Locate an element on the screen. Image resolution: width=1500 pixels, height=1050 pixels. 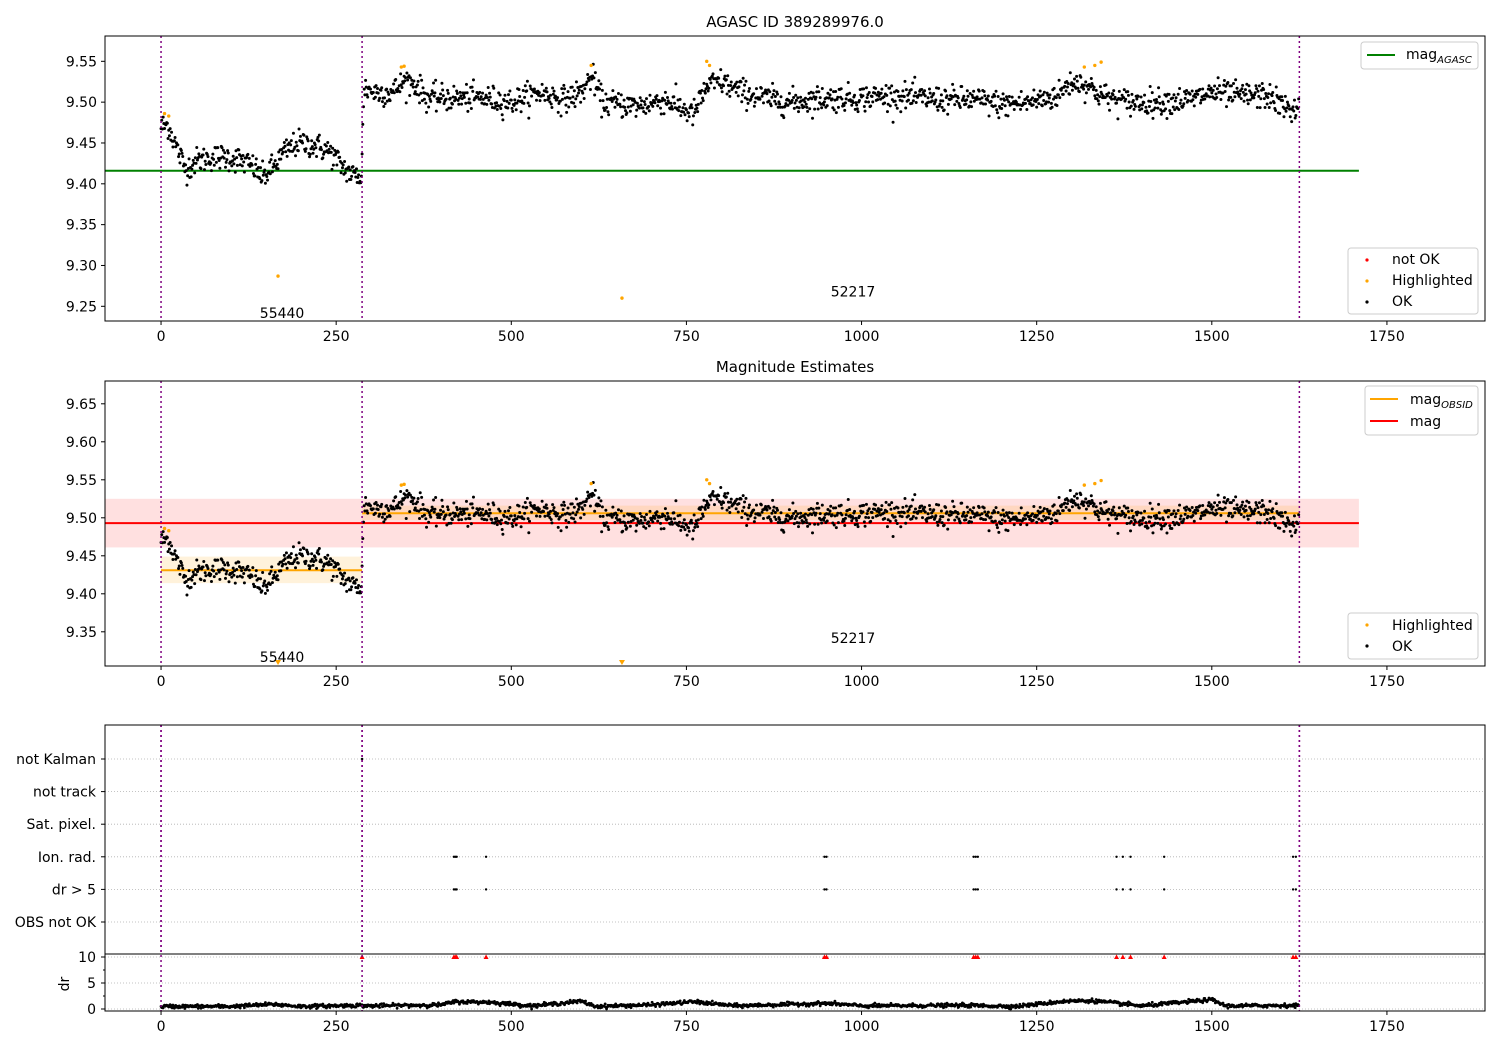
legend-label-sub: AGASC is located at coordinates (1454, 60).